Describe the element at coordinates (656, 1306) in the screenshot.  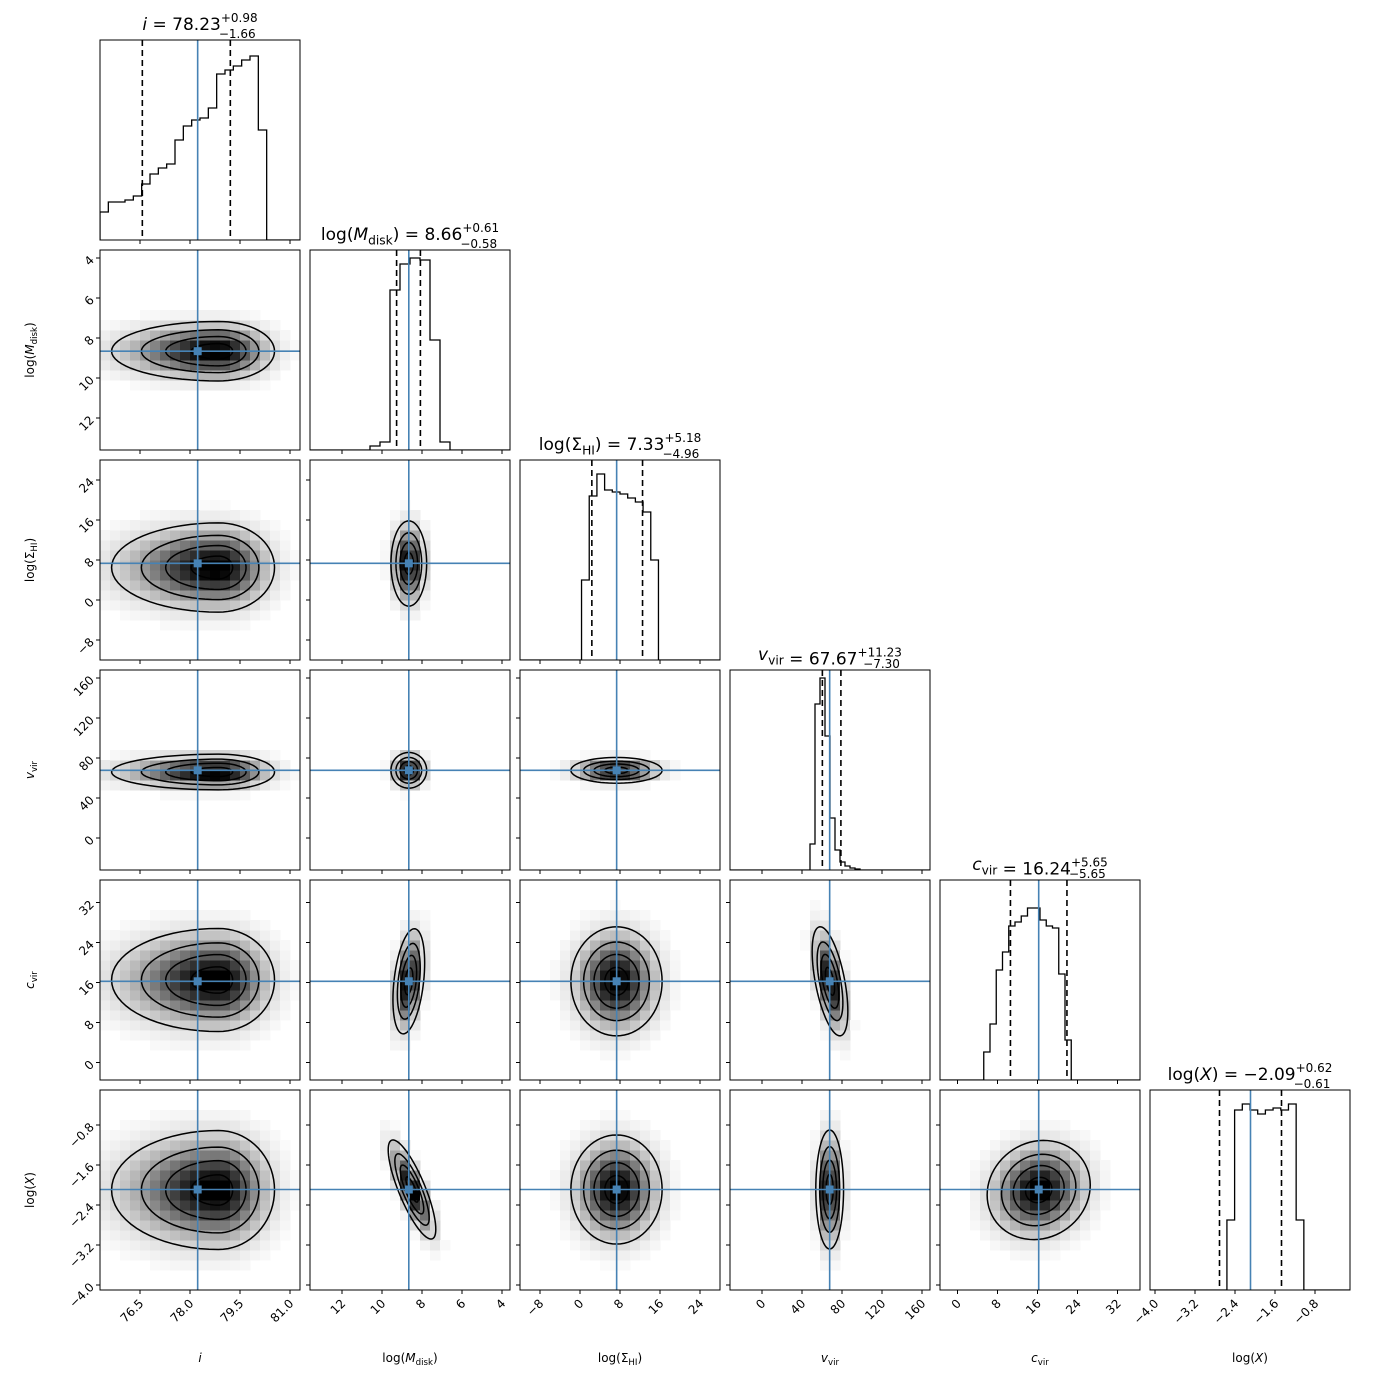
I see `xtick-label-sigma-3: 16` at that location.